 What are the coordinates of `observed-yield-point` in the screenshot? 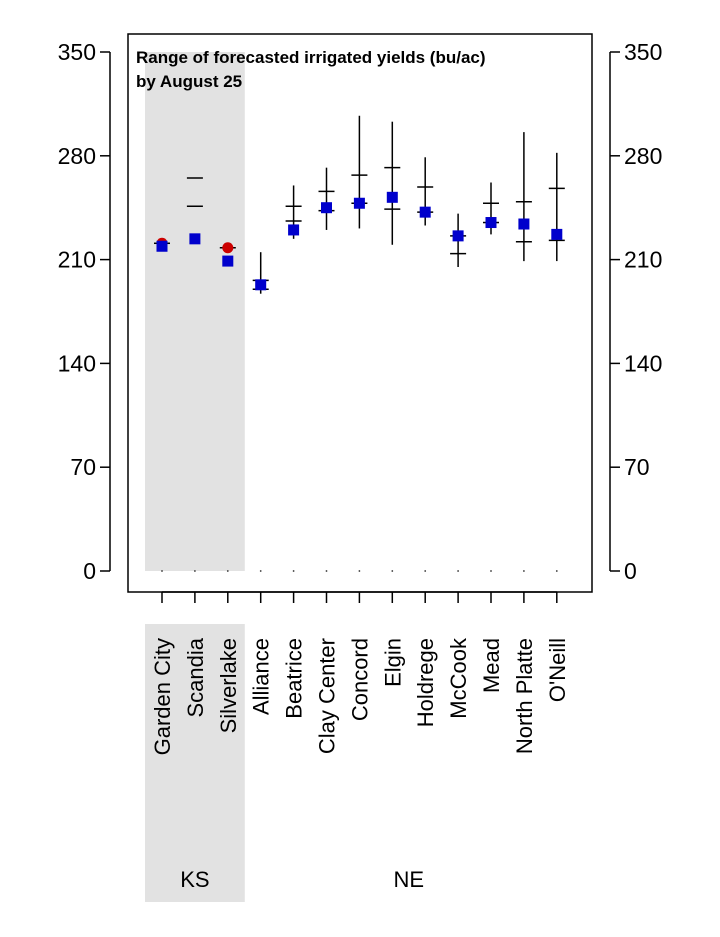 It's located at (228, 248).